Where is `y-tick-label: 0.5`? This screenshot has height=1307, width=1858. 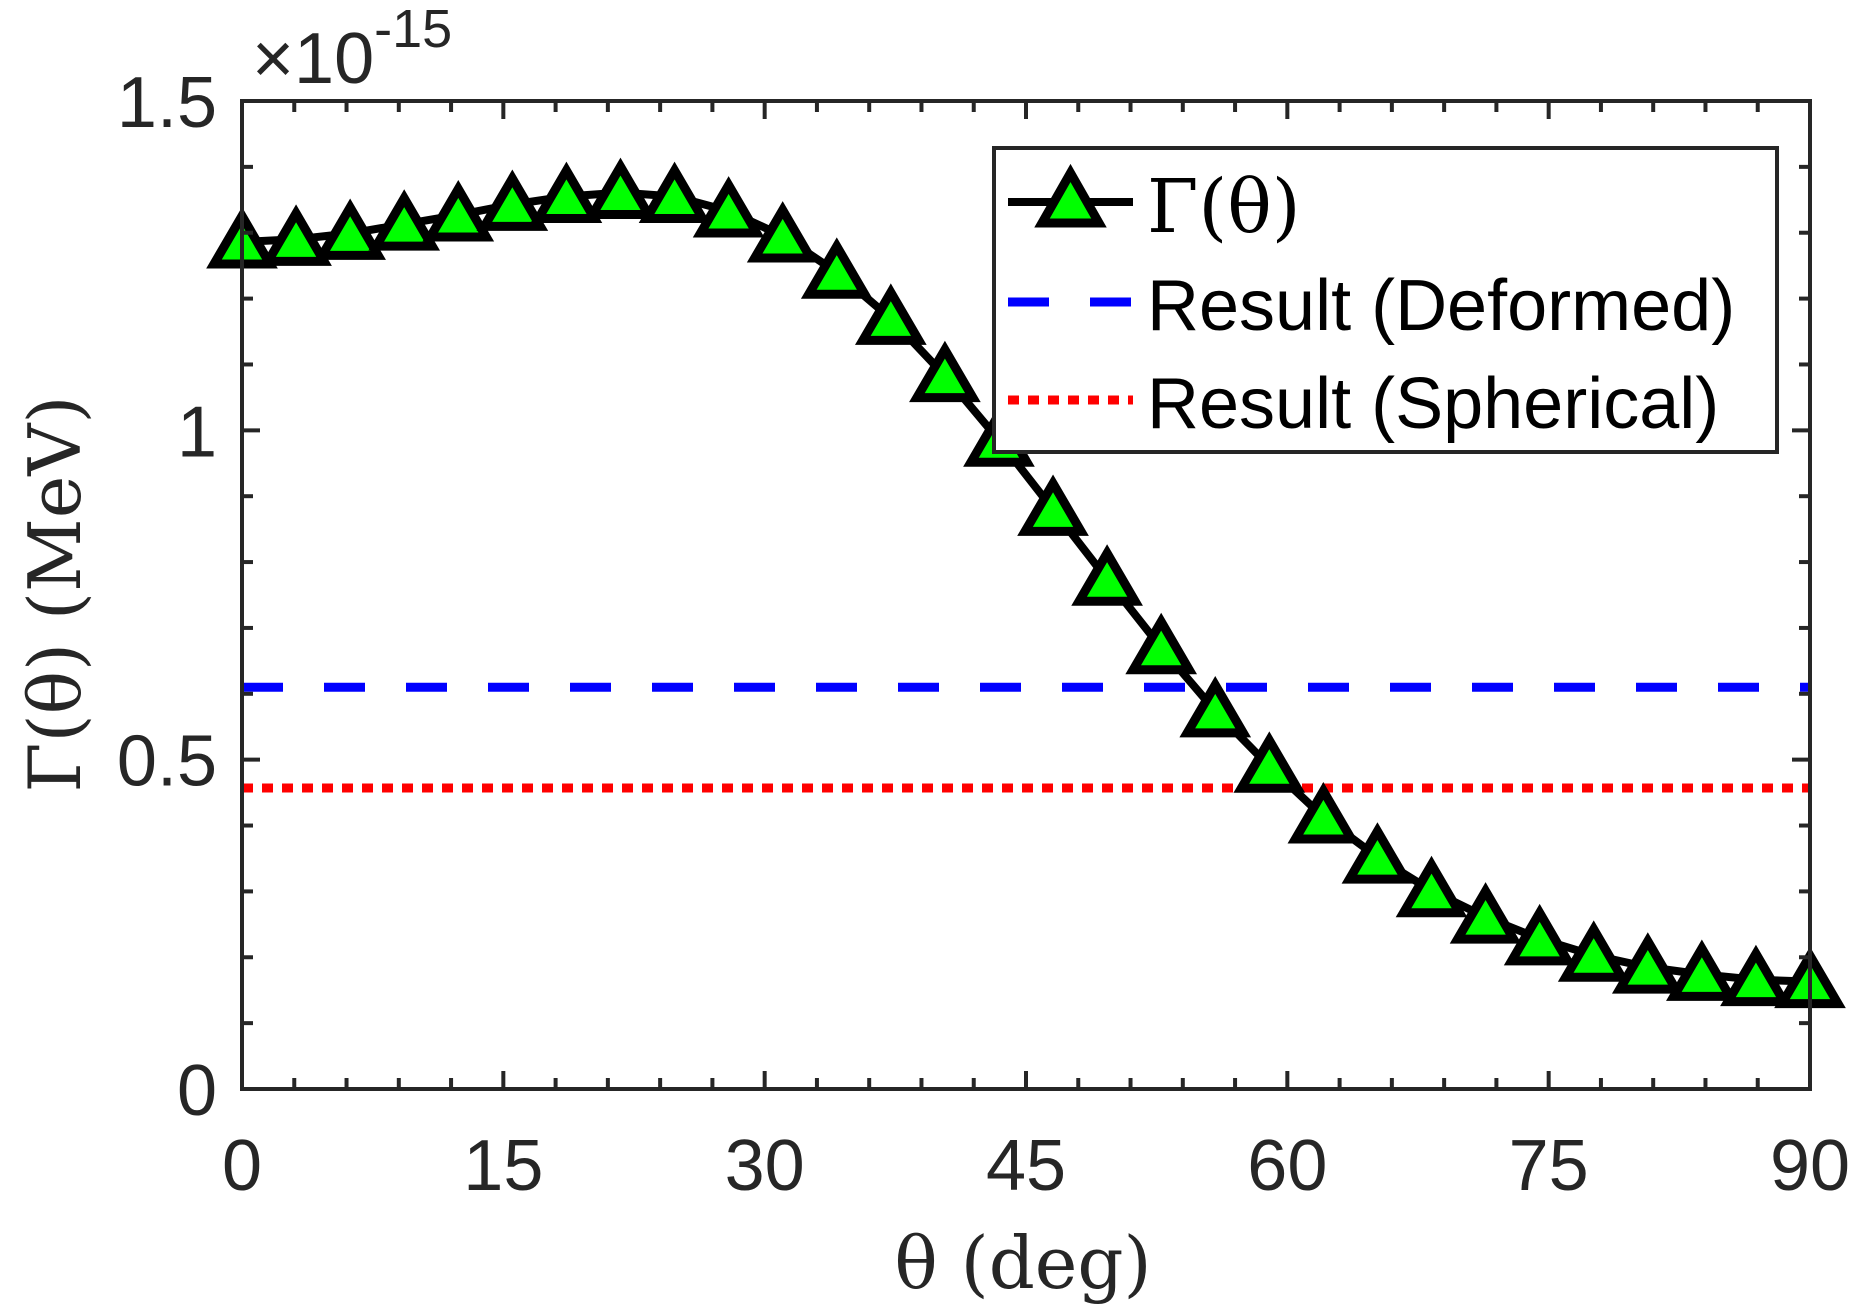 y-tick-label: 0.5 is located at coordinates (167, 762).